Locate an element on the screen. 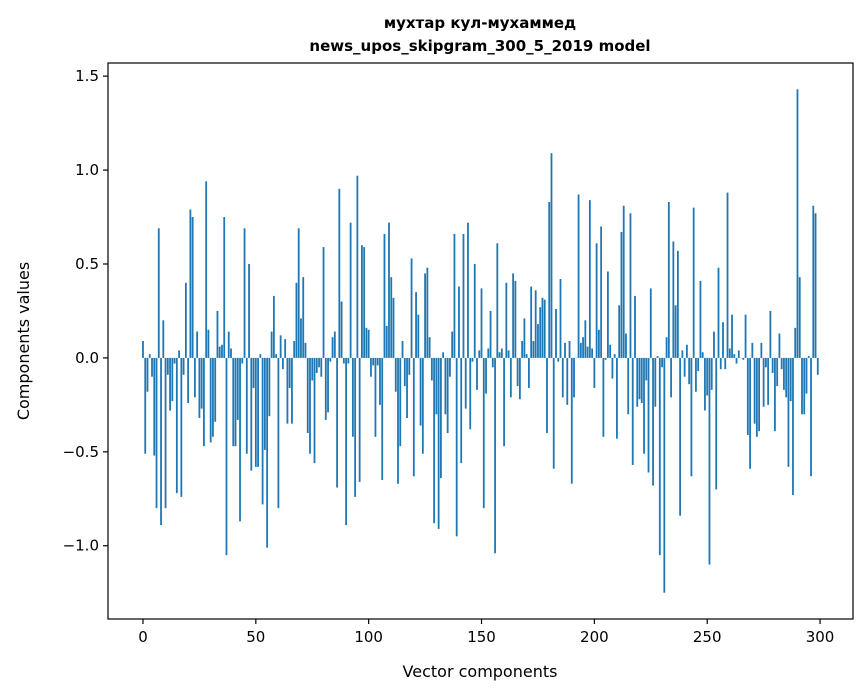 This screenshot has width=867, height=696. x-tick-label: 0 is located at coordinates (143, 637).